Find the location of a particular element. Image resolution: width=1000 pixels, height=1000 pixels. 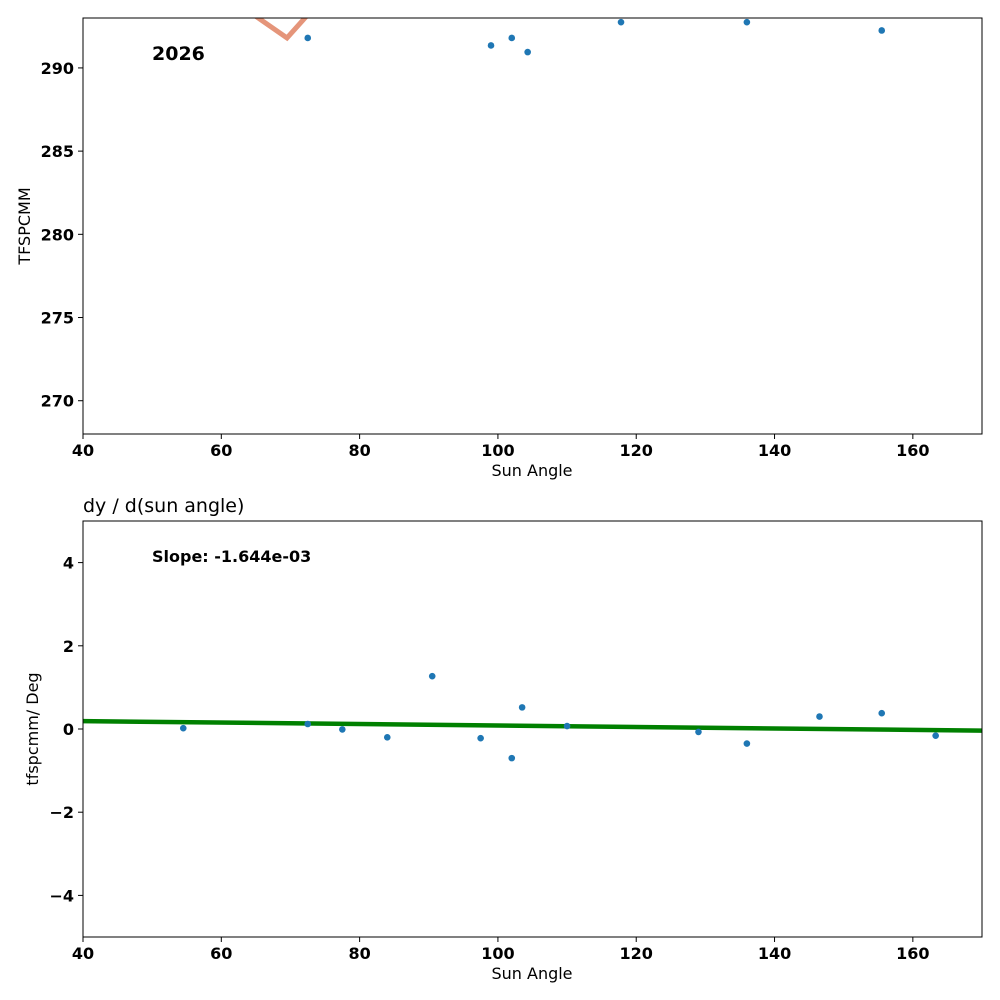

top-y-axis-label: TFSPCMM is located at coordinates (24, 226).